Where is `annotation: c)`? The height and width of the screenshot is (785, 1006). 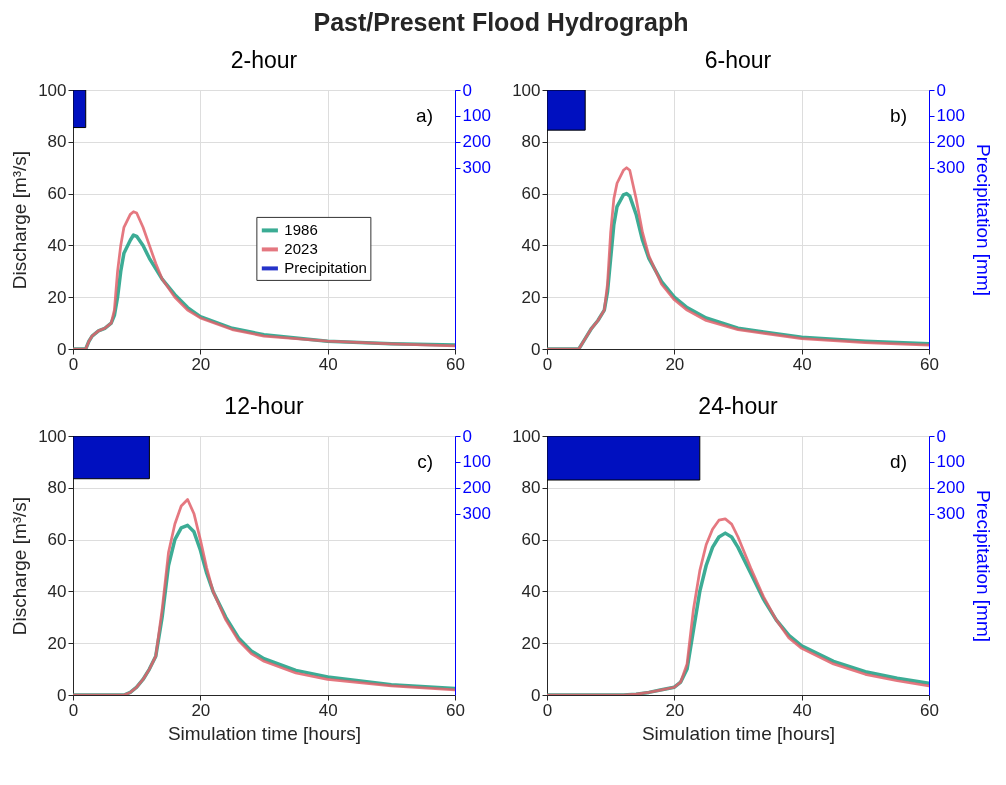 annotation: c) is located at coordinates (425, 461).